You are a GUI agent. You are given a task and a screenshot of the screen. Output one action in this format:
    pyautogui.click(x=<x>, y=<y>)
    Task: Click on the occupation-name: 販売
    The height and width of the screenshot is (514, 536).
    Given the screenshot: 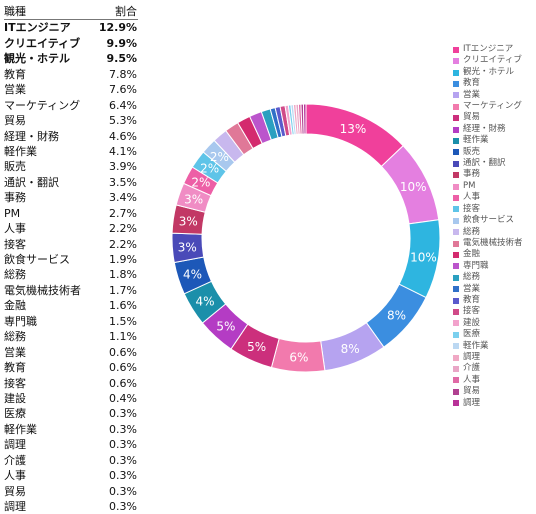 What is the action you would take?
    pyautogui.click(x=15, y=167)
    